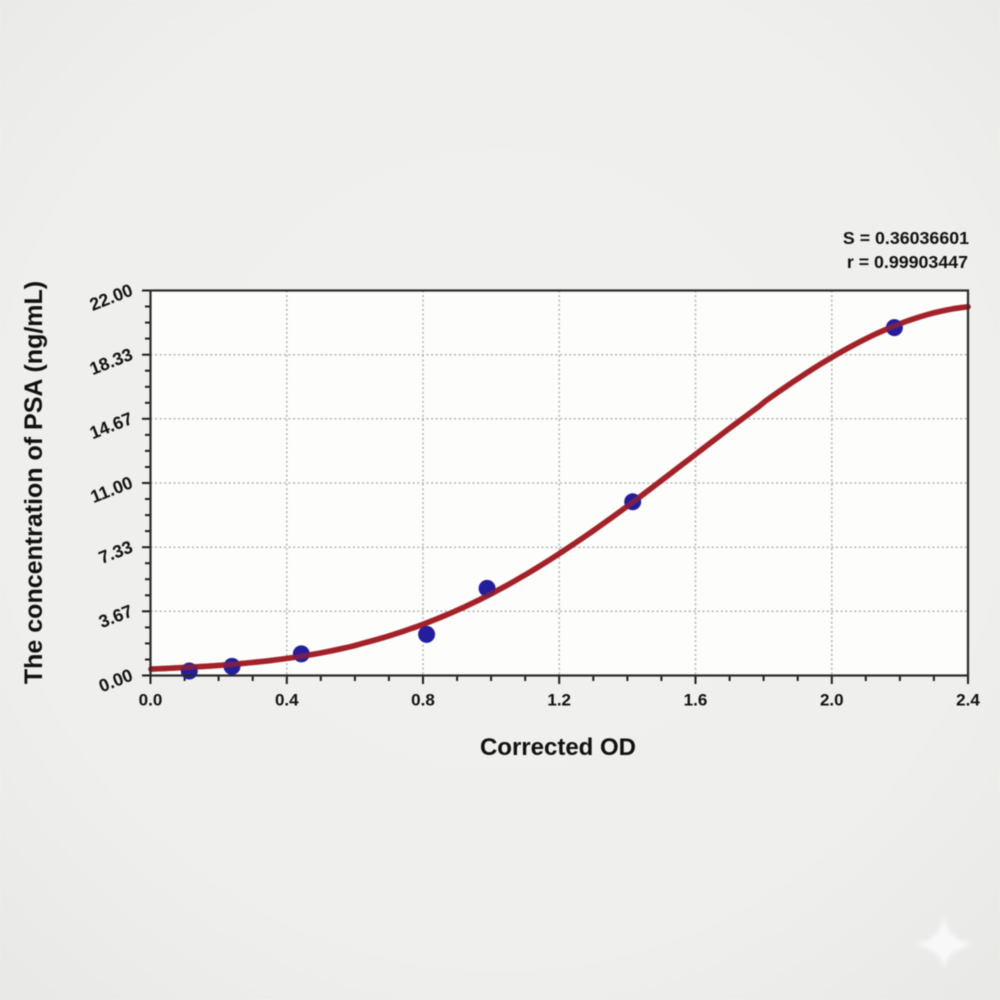  Describe the element at coordinates (832, 700) in the screenshot. I see `svg-text: 2.0` at that location.